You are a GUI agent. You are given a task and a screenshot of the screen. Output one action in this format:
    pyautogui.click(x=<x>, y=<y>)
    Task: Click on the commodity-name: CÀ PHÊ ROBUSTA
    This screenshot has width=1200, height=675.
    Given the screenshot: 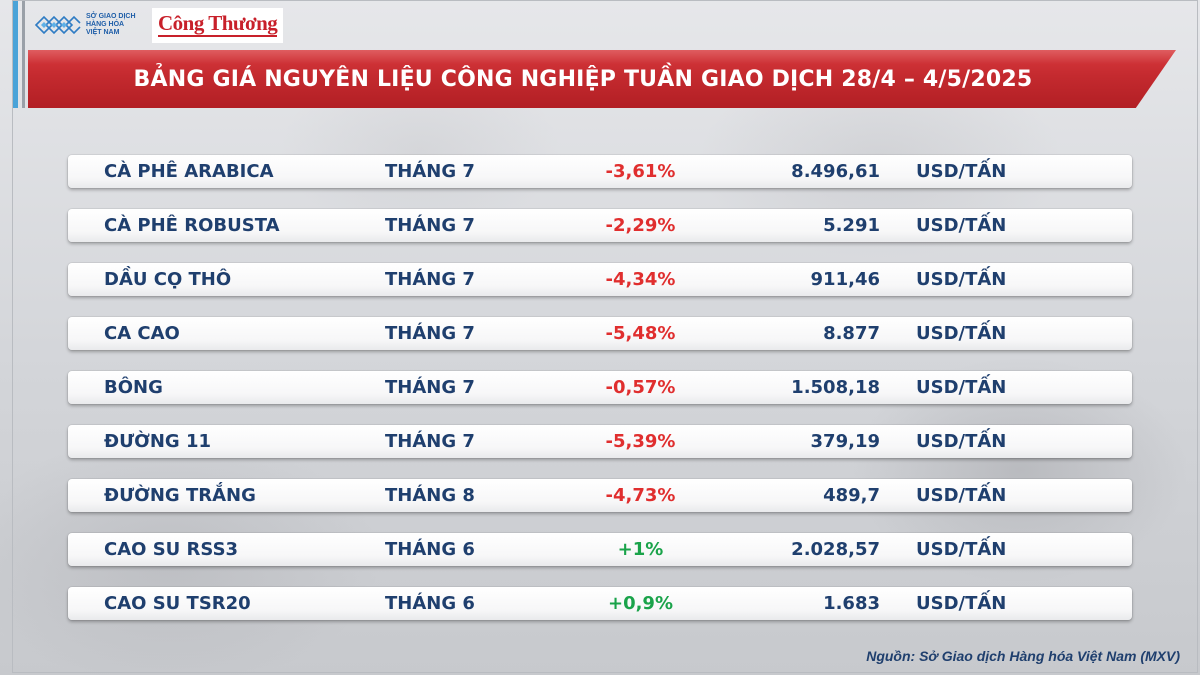 What is the action you would take?
    pyautogui.click(x=192, y=225)
    